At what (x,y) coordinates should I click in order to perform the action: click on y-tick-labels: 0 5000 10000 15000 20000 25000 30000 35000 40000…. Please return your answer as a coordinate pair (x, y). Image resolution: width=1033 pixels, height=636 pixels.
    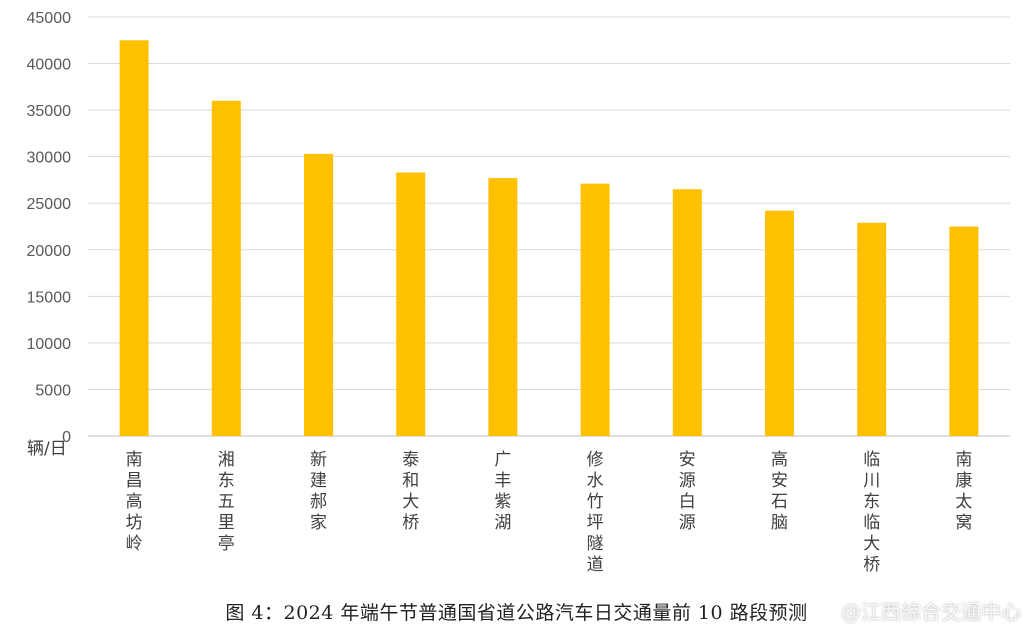
    Looking at the image, I should click on (49, 228).